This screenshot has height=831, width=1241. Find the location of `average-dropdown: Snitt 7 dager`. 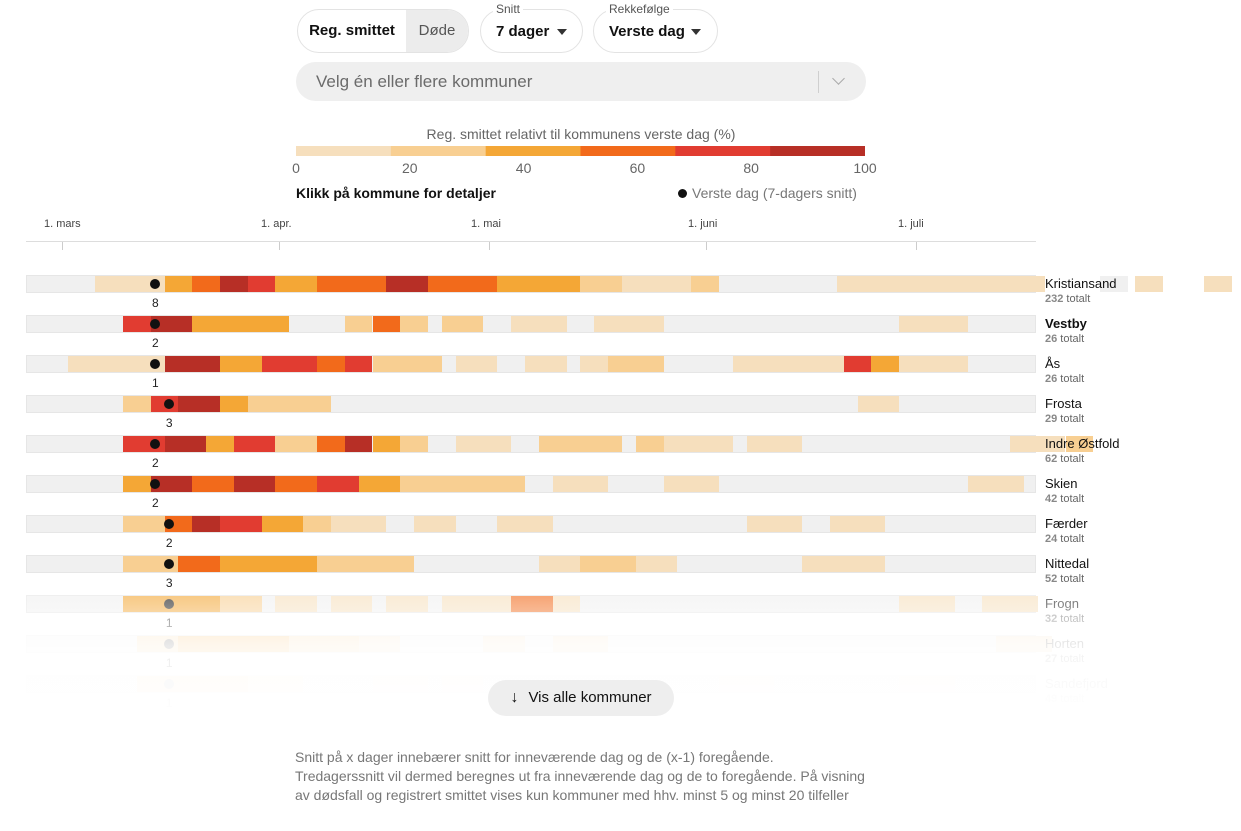

average-dropdown: Snitt 7 dager is located at coordinates (531, 27).